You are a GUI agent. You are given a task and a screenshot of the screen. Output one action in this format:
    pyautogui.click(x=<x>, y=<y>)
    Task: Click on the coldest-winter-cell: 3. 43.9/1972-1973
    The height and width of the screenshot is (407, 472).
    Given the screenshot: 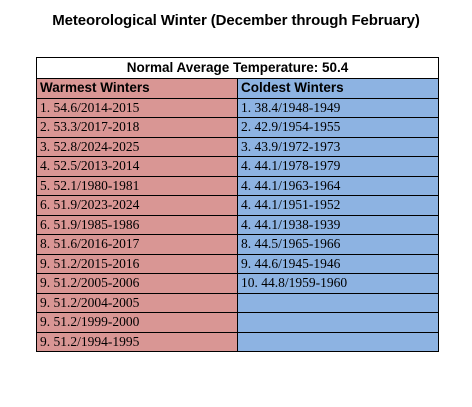 What is the action you would take?
    pyautogui.click(x=338, y=146)
    